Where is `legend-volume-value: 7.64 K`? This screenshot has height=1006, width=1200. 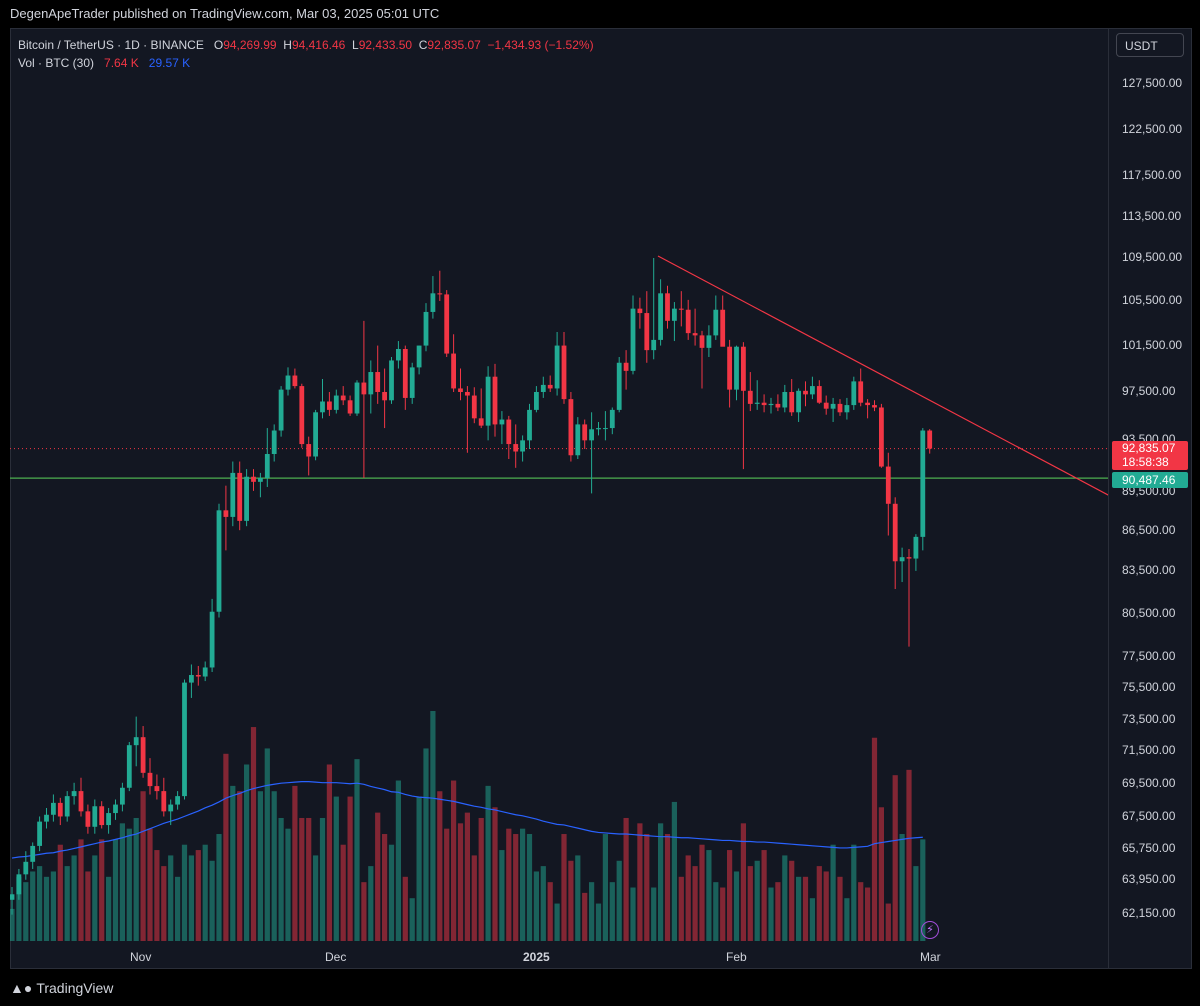 legend-volume-value: 7.64 K is located at coordinates (121, 63).